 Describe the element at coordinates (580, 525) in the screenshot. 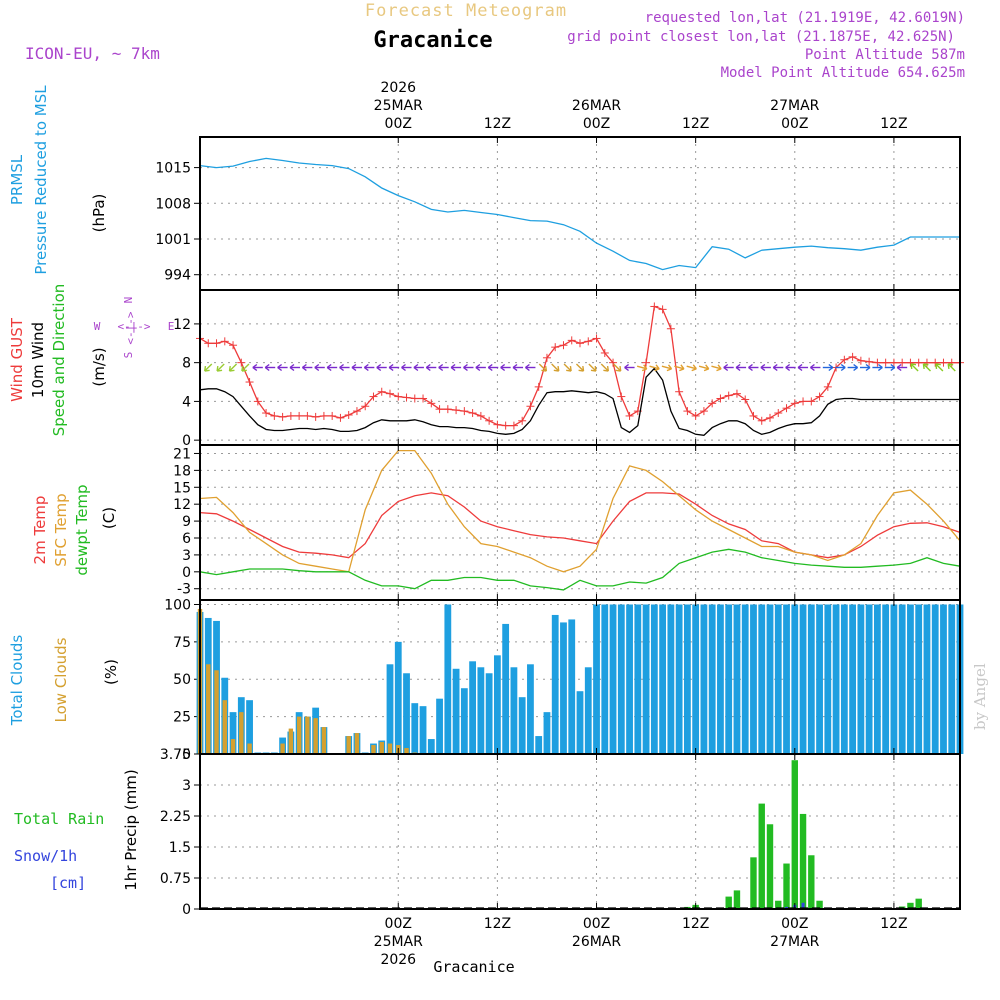

I see `series-2m-temp` at that location.